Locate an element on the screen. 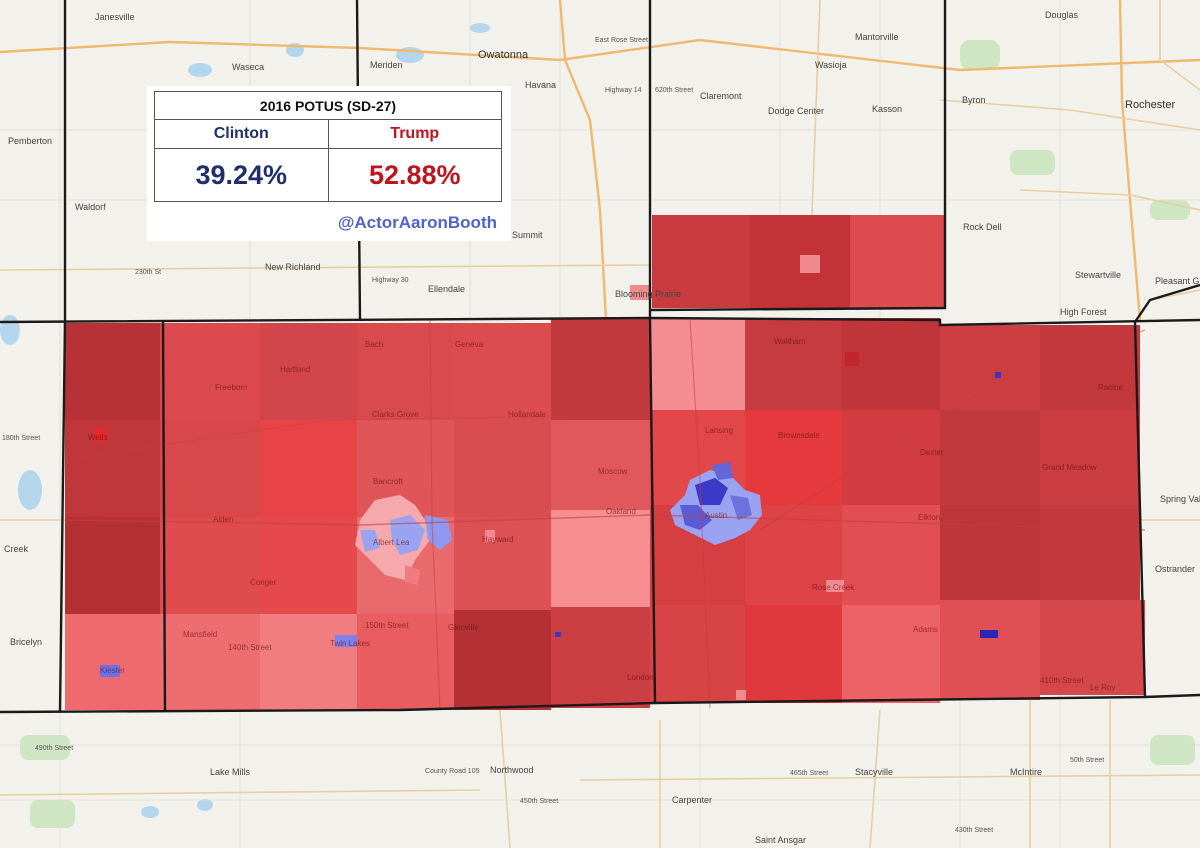  label-150th: 150th Street is located at coordinates (387, 625).